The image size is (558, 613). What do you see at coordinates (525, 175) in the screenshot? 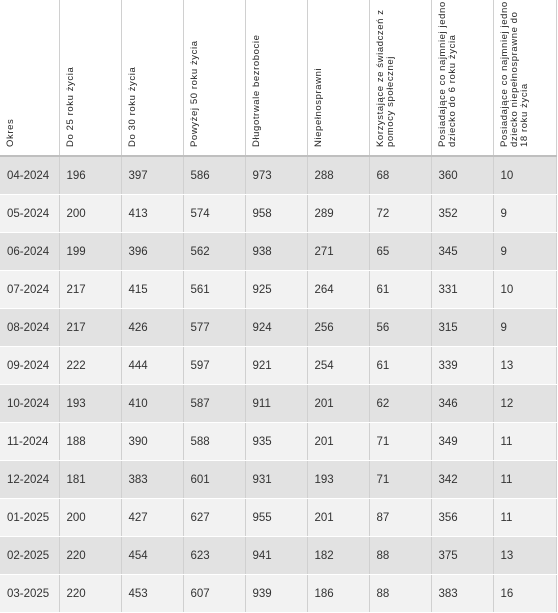
I see `cell-disabled-child-under-18: 10` at bounding box center [525, 175].